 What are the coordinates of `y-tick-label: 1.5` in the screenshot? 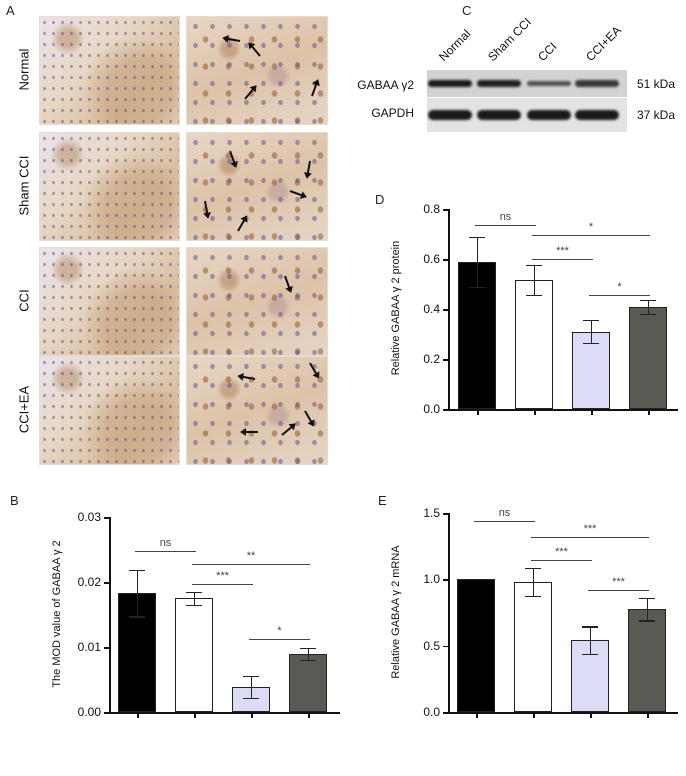 It's located at (431, 513).